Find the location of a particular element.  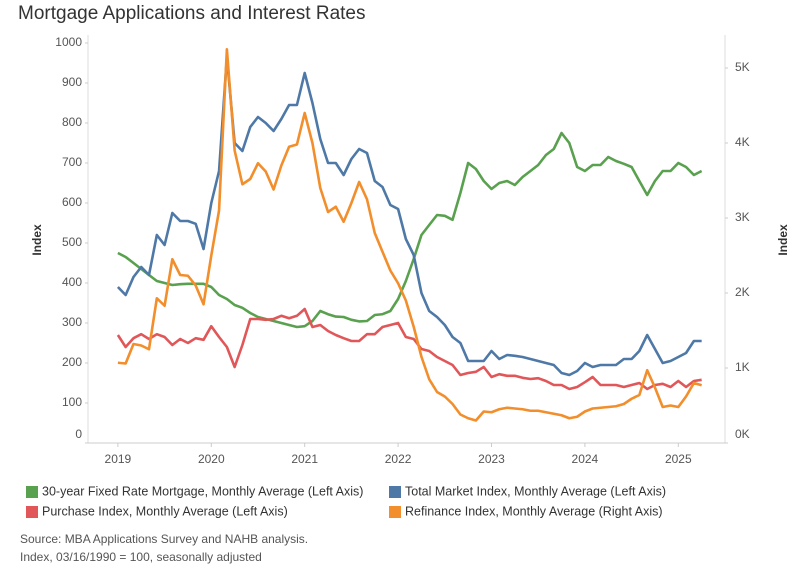

y-tick-label: 900 is located at coordinates (72, 82).